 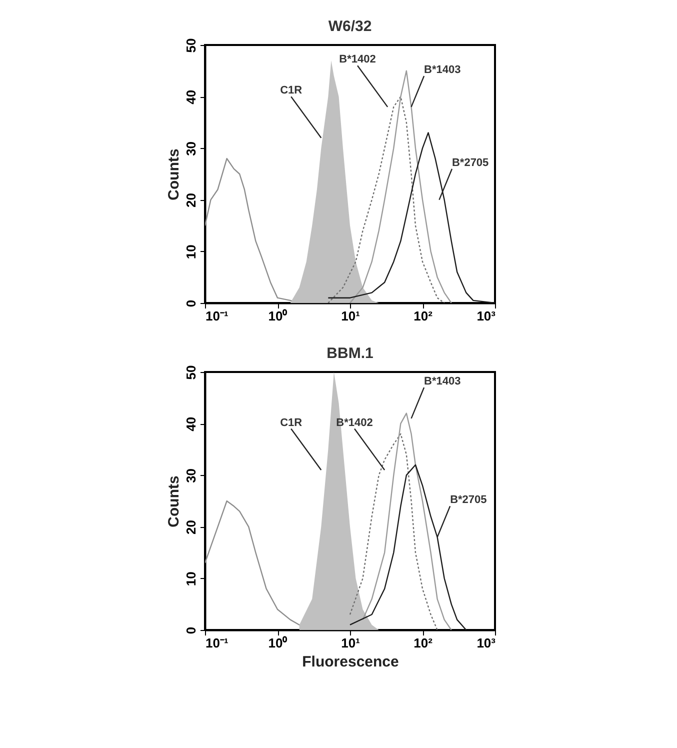 I want to click on x-axis-title: Fluorescence, so click(x=350, y=662).